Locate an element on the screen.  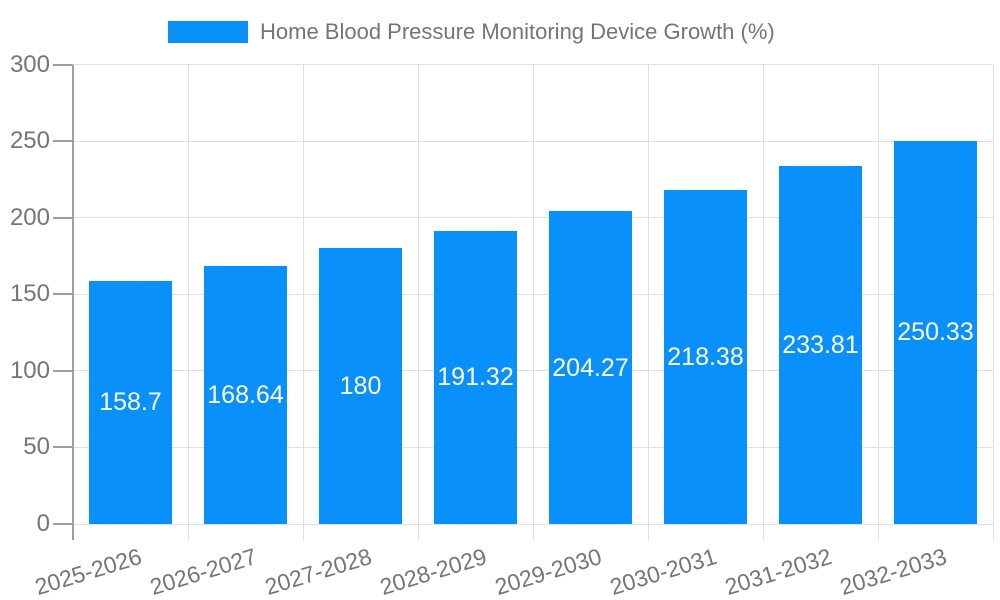
bar-value-label: 204.27 is located at coordinates (590, 367).